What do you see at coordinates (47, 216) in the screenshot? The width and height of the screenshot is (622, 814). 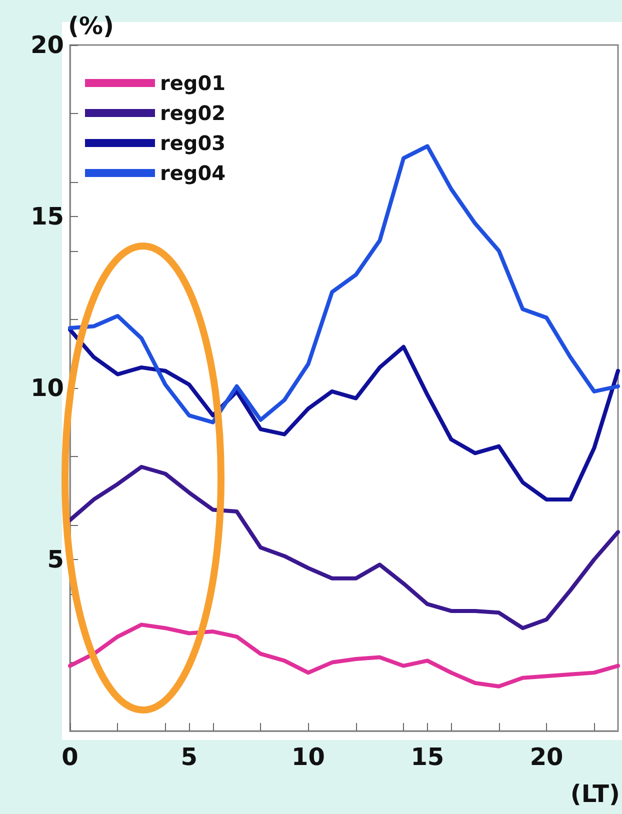 I see `y-tick-label: 15` at bounding box center [47, 216].